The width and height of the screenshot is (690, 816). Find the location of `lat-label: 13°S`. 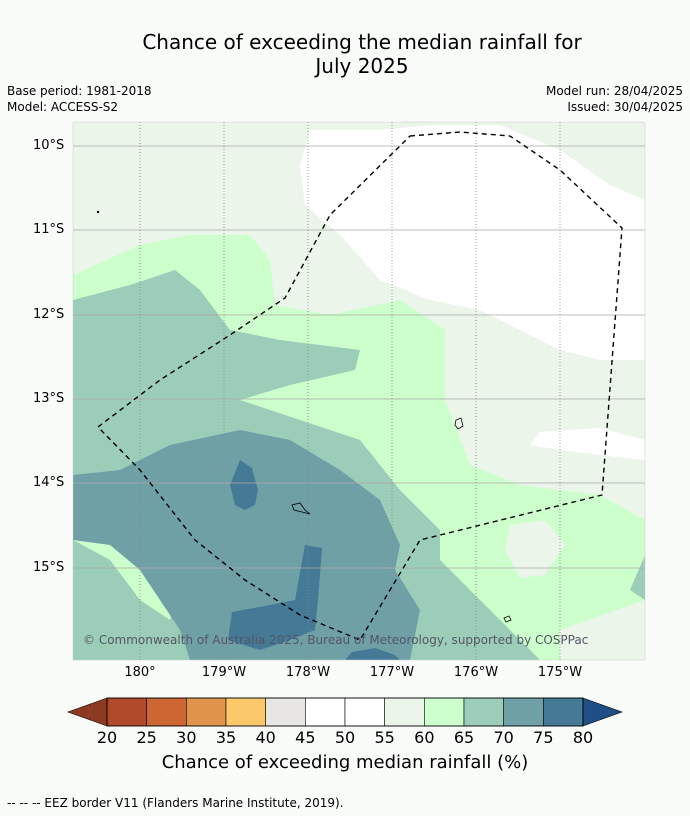

lat-label: 13°S is located at coordinates (49, 398).